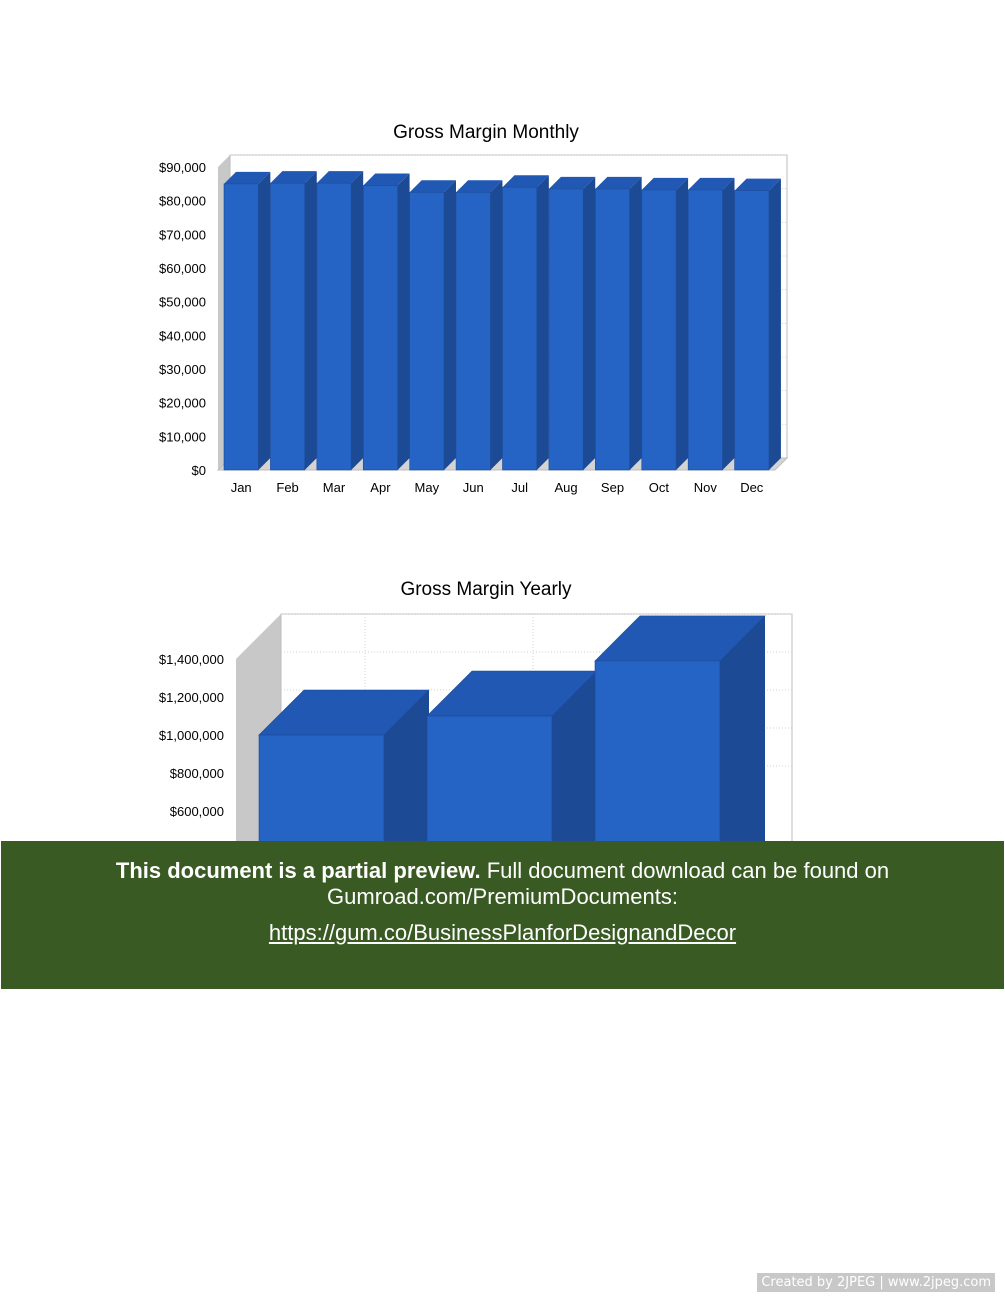  Describe the element at coordinates (519, 487) in the screenshot. I see `monthly-x-tick-label: Jul` at that location.